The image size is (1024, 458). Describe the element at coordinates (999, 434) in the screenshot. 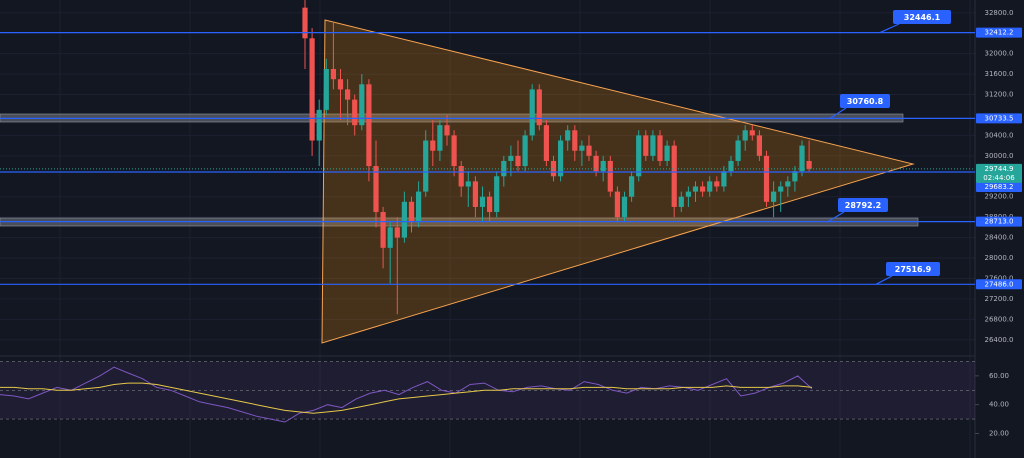

I see `y-tick-label: 20.00` at that location.